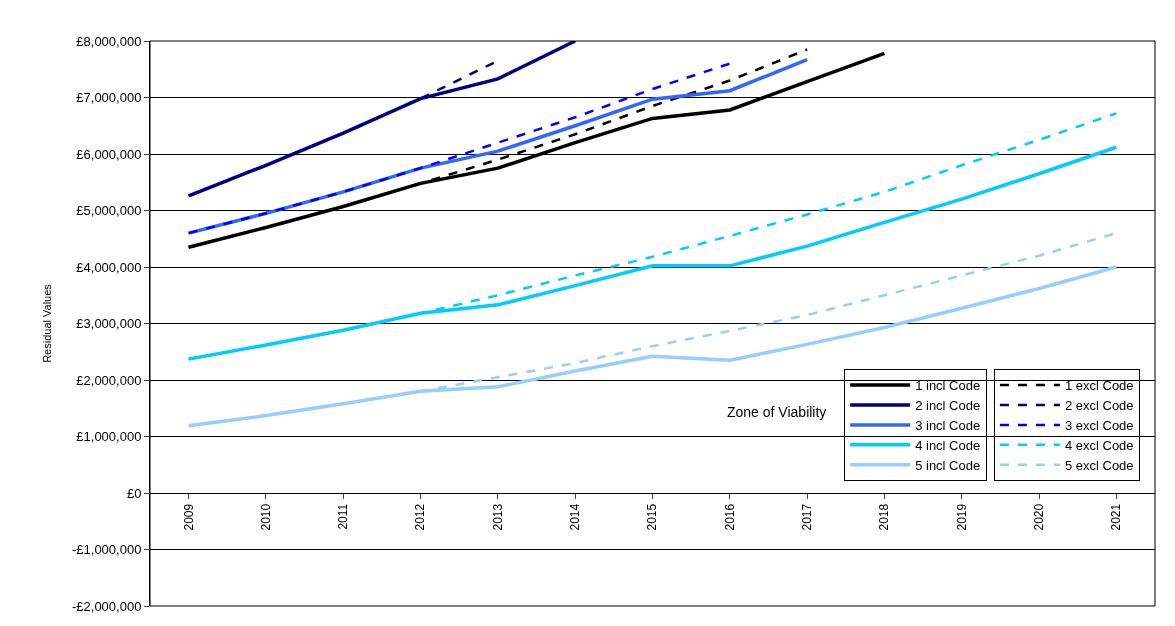 This screenshot has width=1175, height=626. Describe the element at coordinates (884, 517) in the screenshot. I see `x-tick-label: 2018` at that location.